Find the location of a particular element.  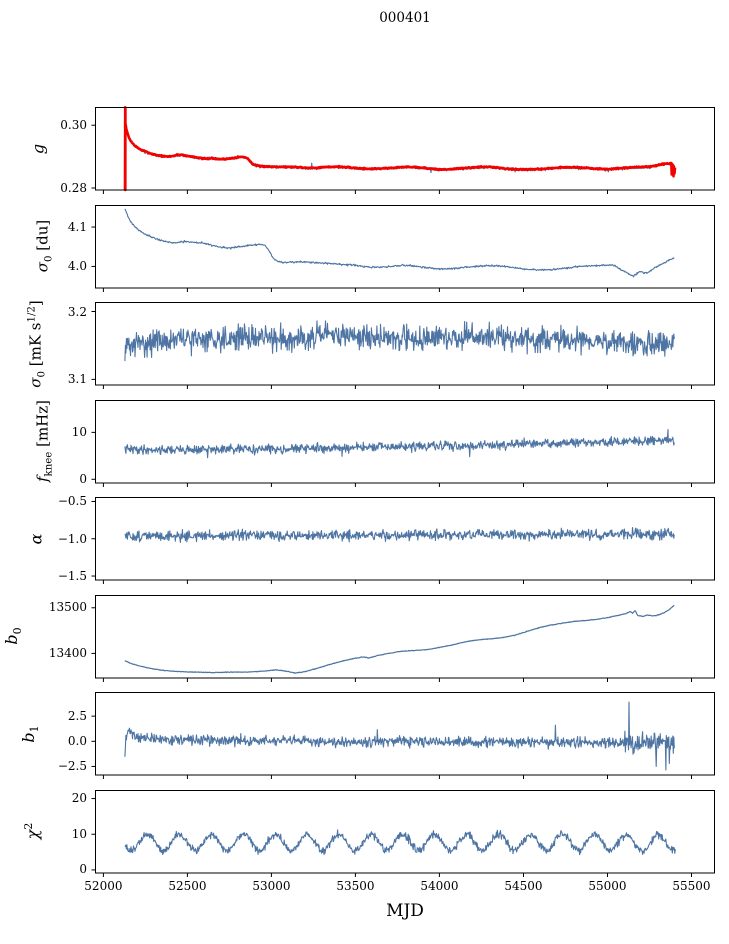

y-tick-label-sigma0-mks: 3.2 is located at coordinates (77, 311).